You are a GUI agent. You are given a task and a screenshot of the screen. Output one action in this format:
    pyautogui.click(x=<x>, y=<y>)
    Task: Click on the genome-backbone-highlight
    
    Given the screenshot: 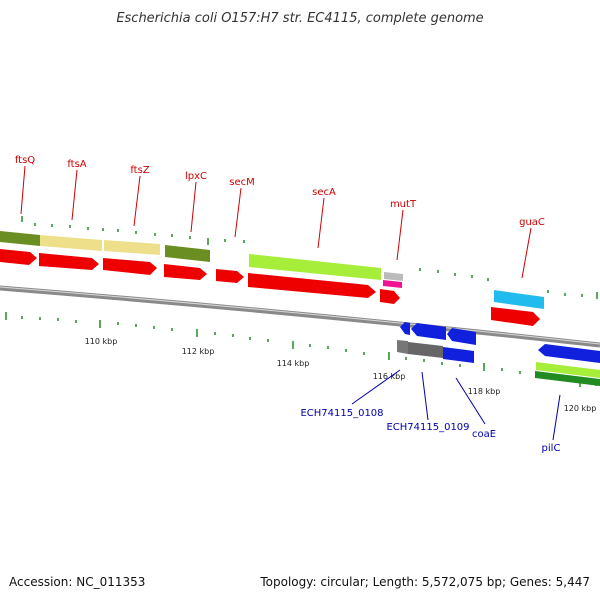 What is the action you would take?
    pyautogui.click(x=300, y=315)
    